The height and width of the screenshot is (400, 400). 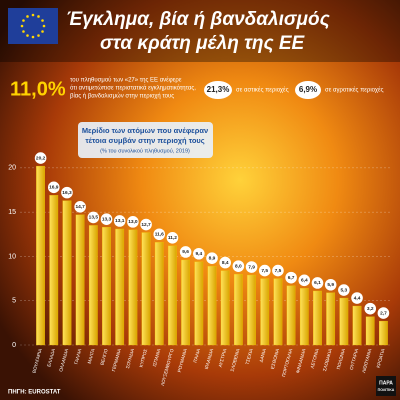 I want to click on y-tick-label: 0, so click(x=14, y=345).